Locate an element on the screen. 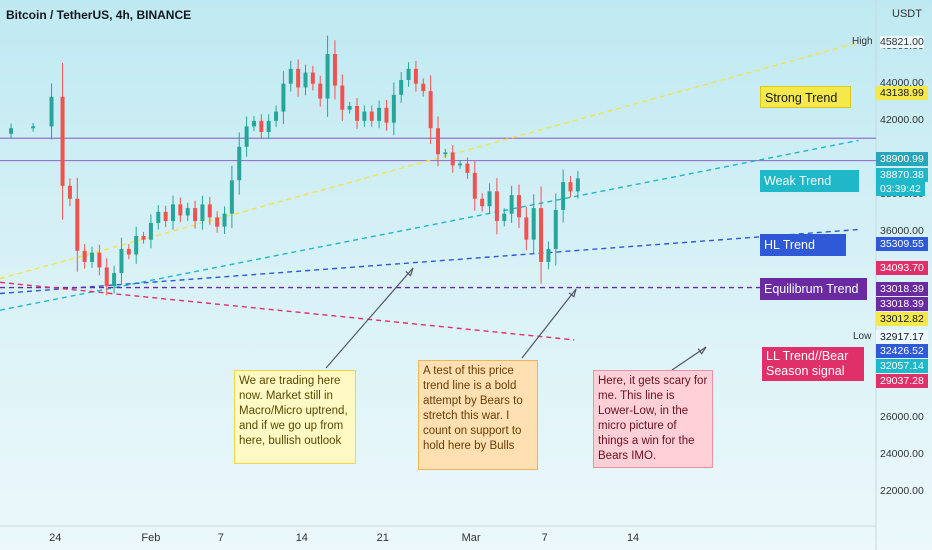  high-value-tag: 45821.00 is located at coordinates (902, 42).